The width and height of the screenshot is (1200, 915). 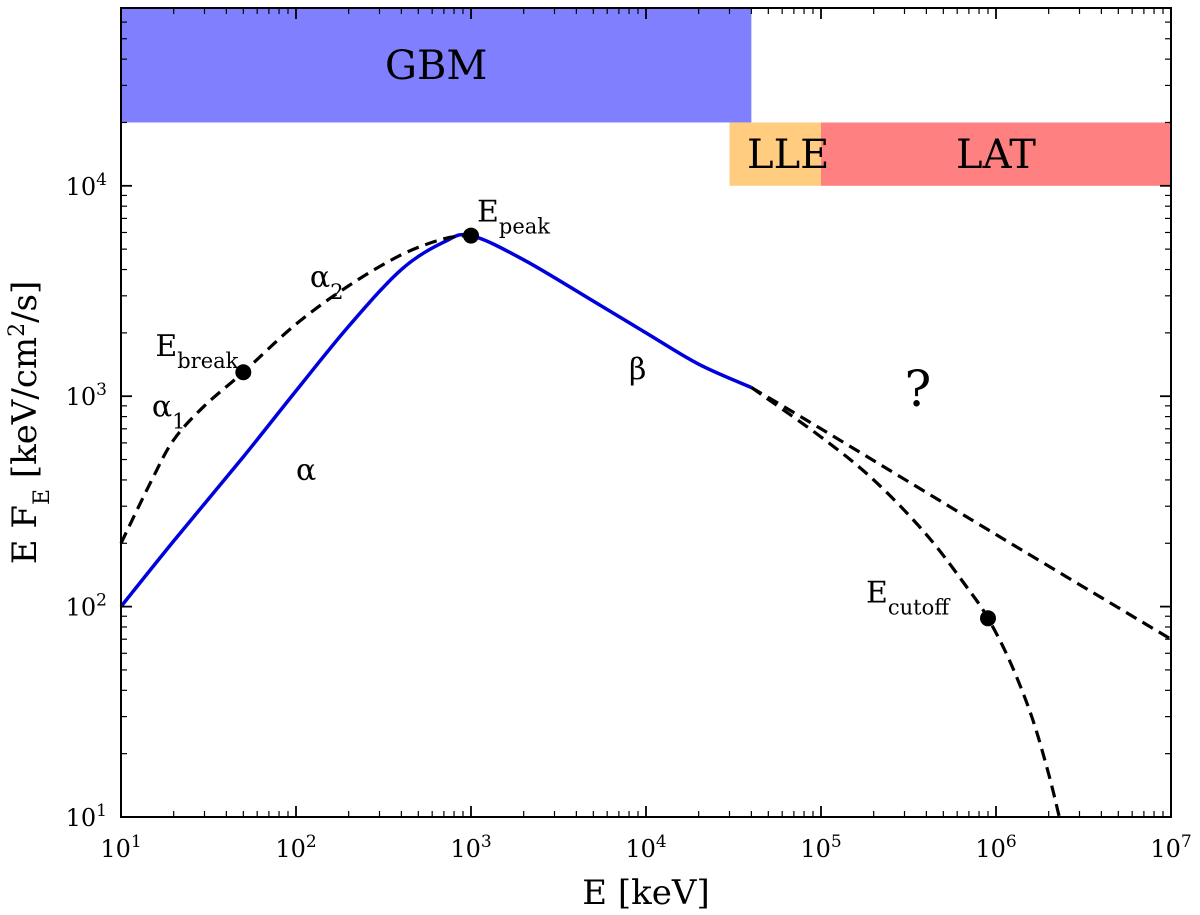 I want to click on annotation-ecutoff: Ecutoff, so click(x=908, y=597).